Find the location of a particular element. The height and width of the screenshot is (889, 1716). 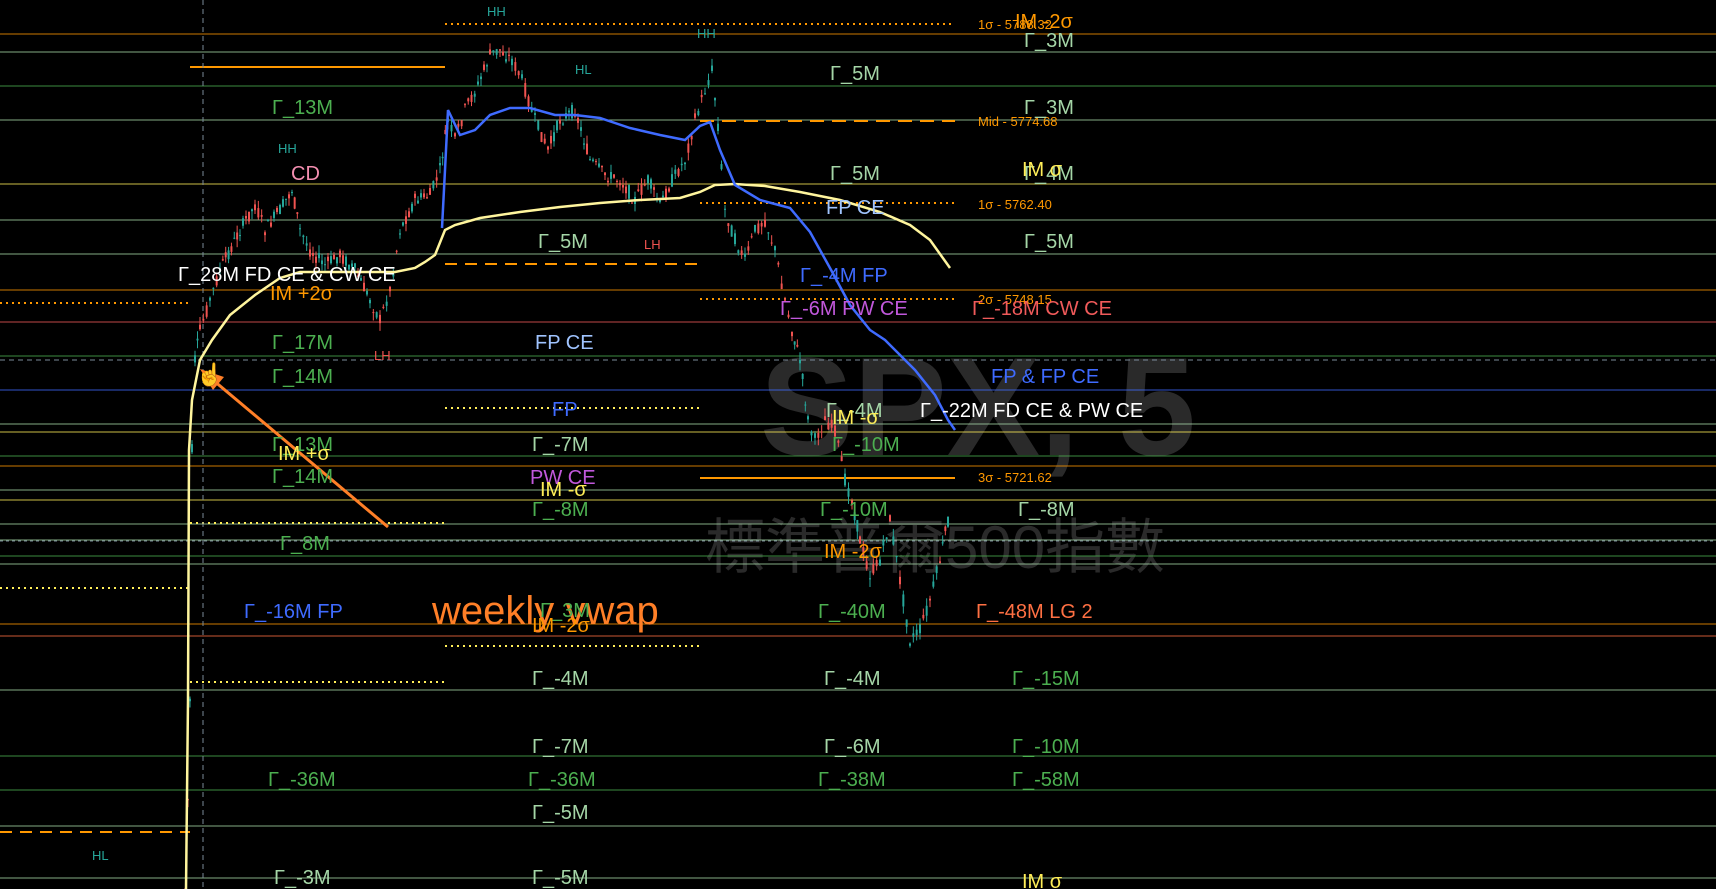

gamma-label: PW CE is located at coordinates (563, 478).